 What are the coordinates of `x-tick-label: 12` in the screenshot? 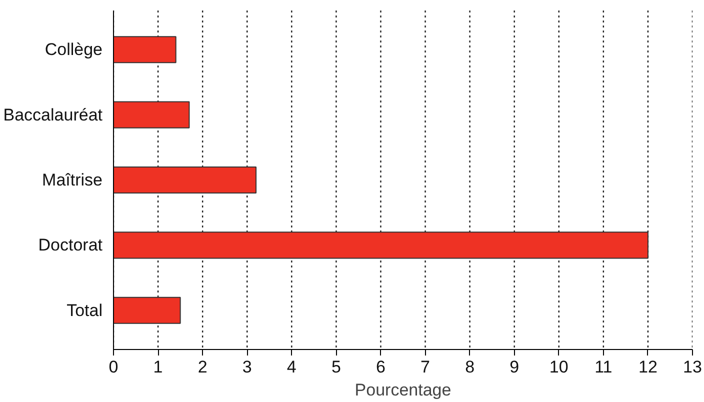 It's located at (648, 367).